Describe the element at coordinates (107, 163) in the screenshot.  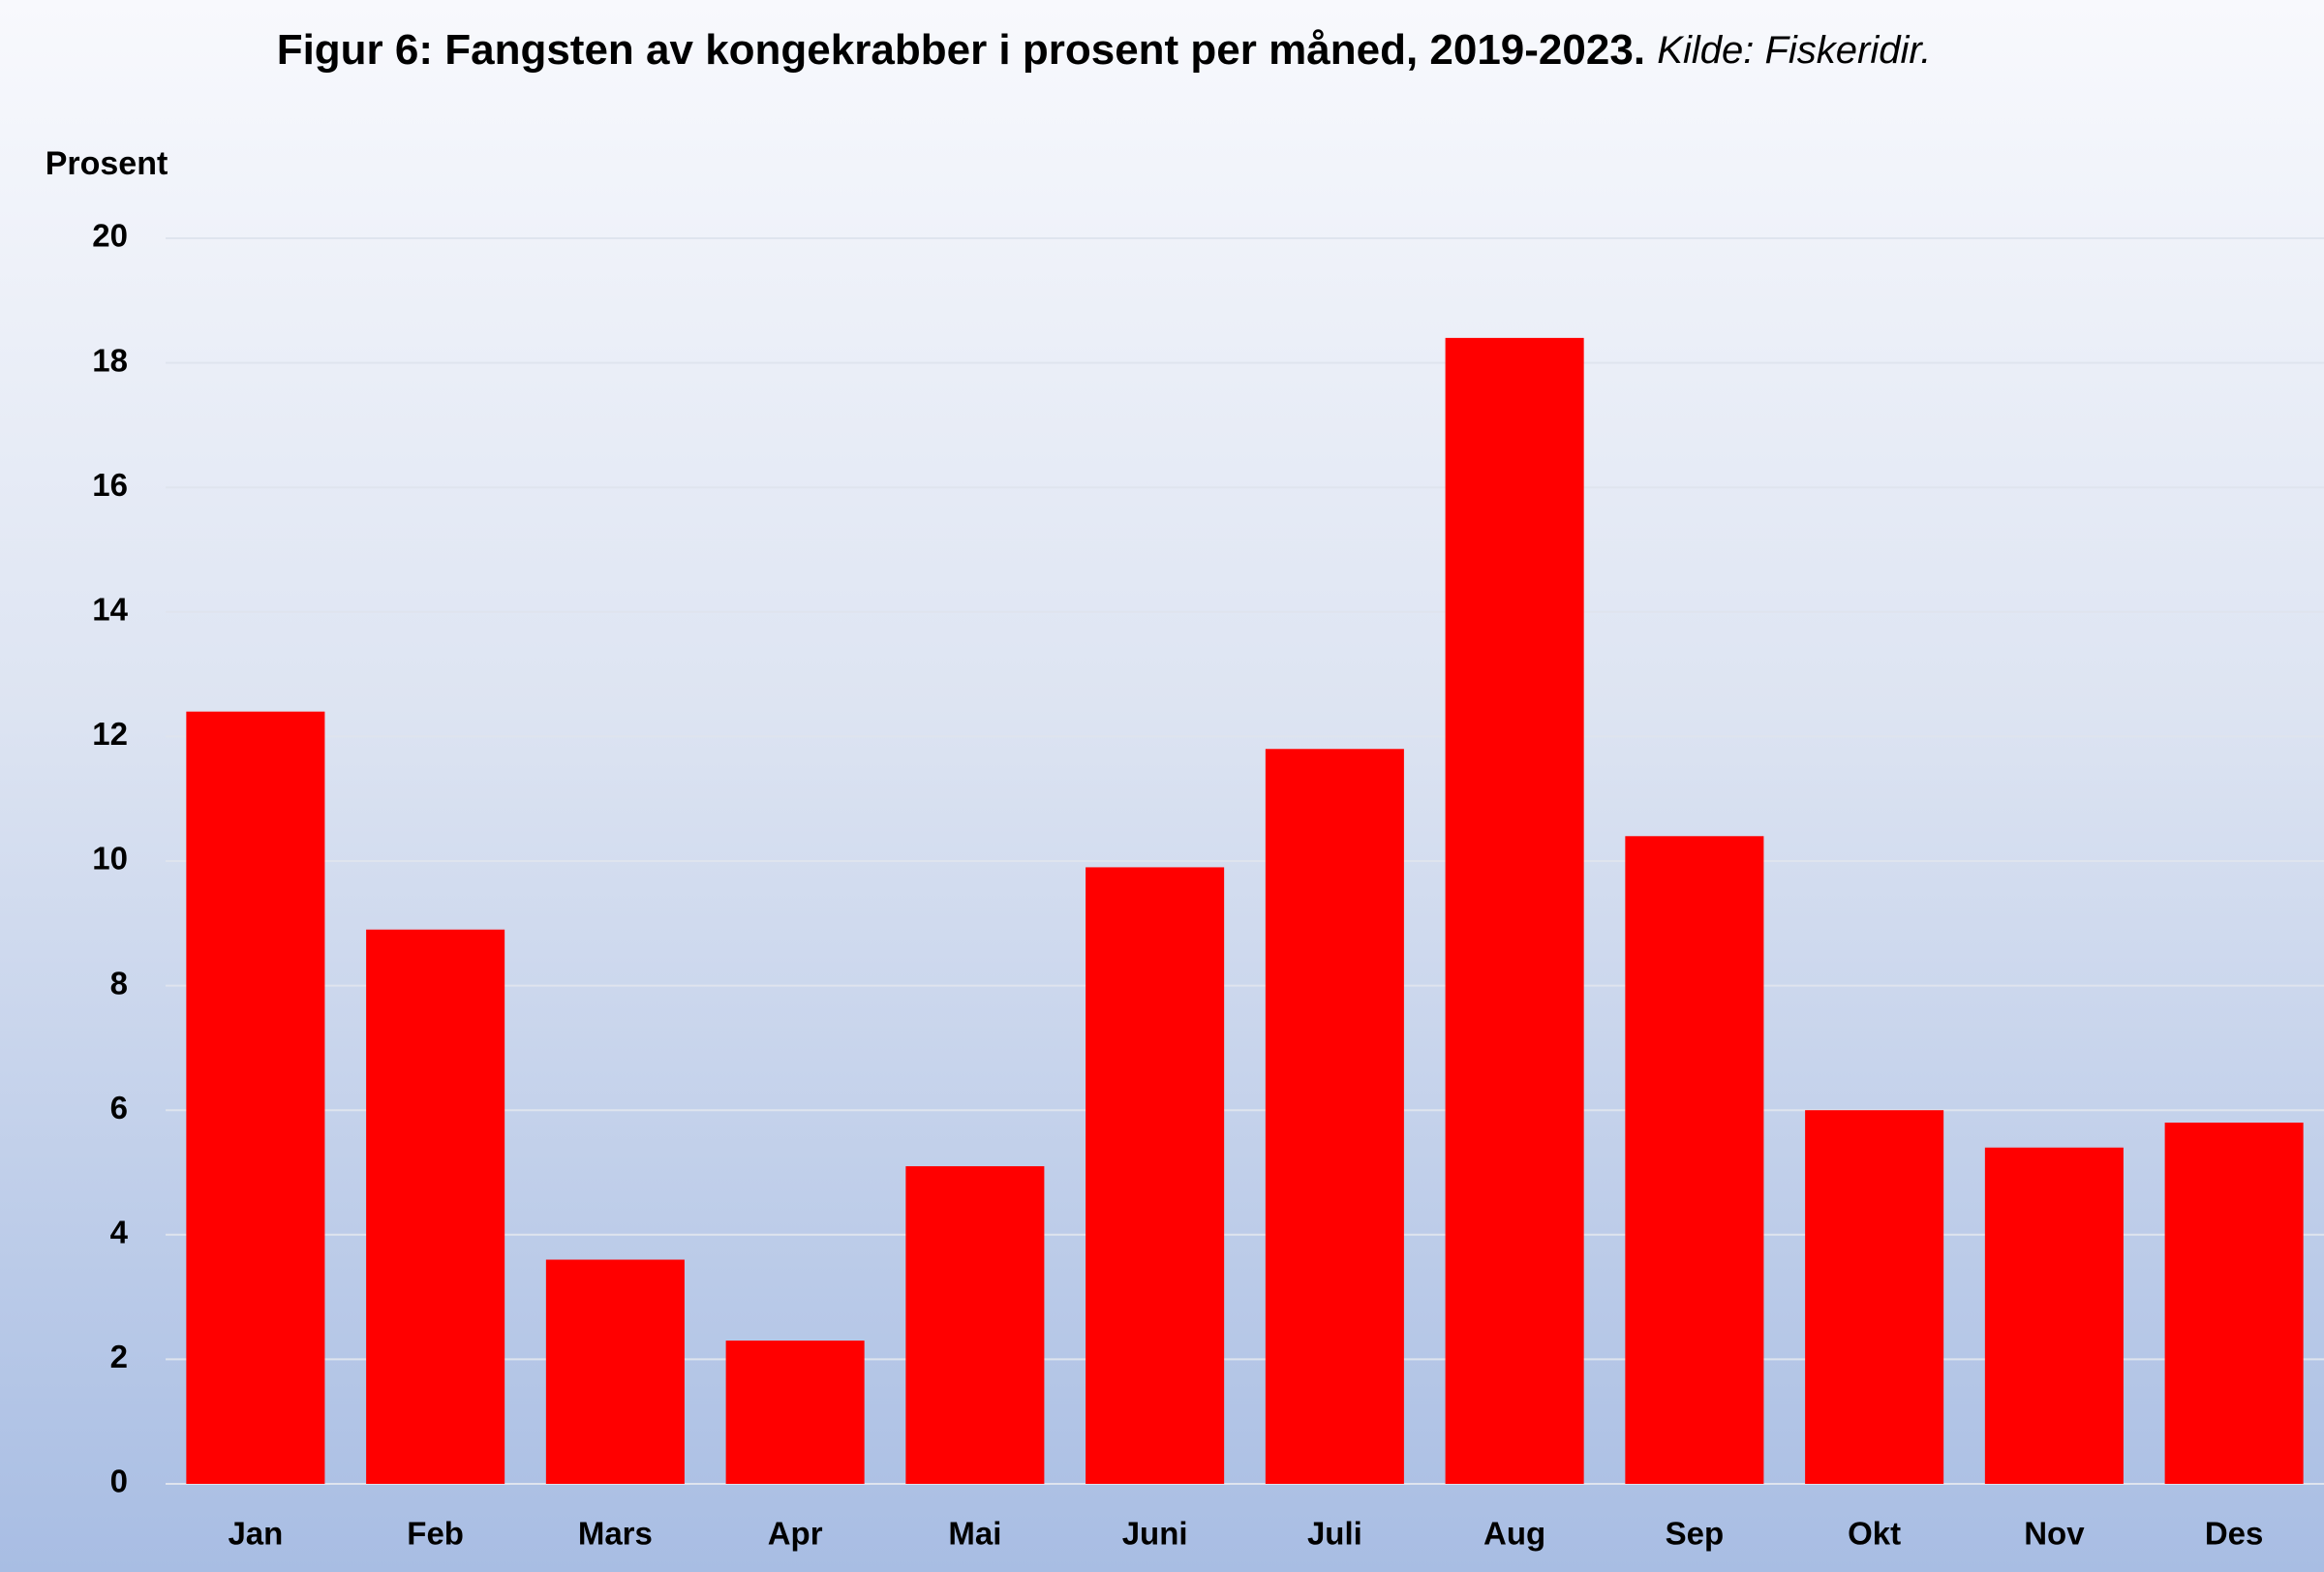
I see `y-axis-label: Prosent` at that location.